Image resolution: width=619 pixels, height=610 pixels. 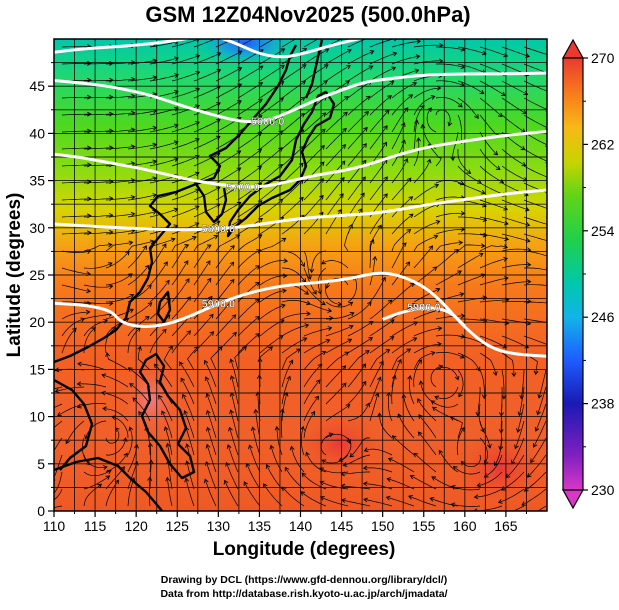 I want to click on streamline, so click(x=553, y=363).